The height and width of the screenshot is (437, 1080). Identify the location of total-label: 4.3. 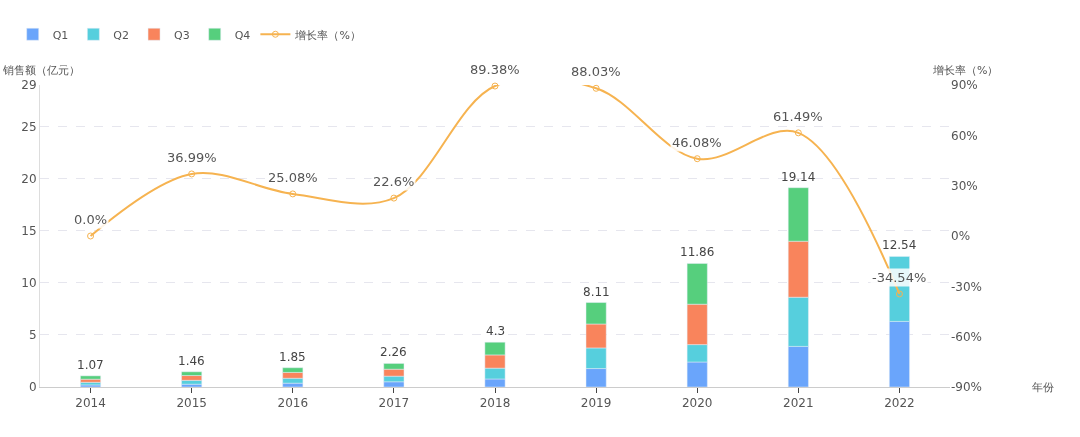
(496, 331).